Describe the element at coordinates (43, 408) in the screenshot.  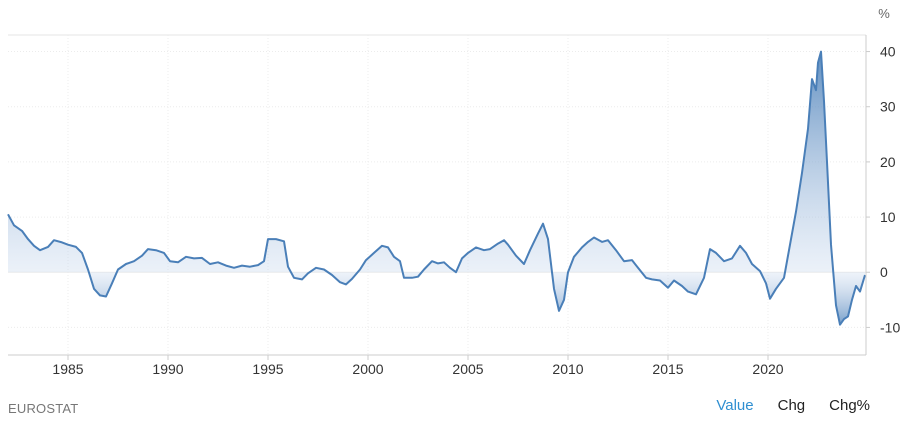
I see `source-label: EUROSTAT` at that location.